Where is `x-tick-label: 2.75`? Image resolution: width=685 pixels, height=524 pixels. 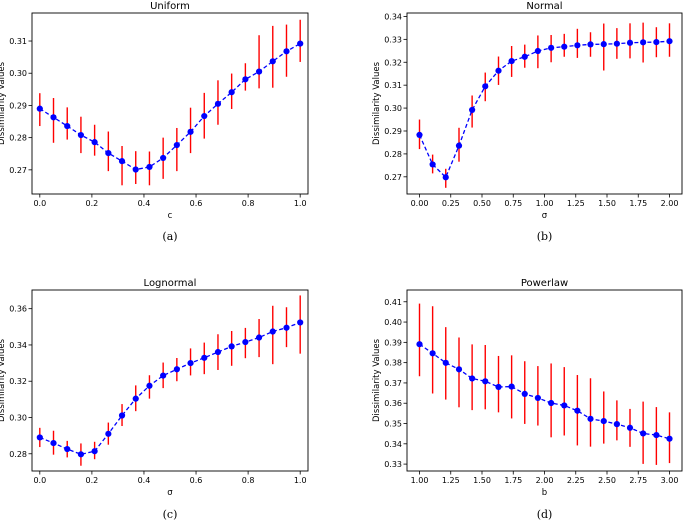
x-tick-label: 2.75 is located at coordinates (638, 480).